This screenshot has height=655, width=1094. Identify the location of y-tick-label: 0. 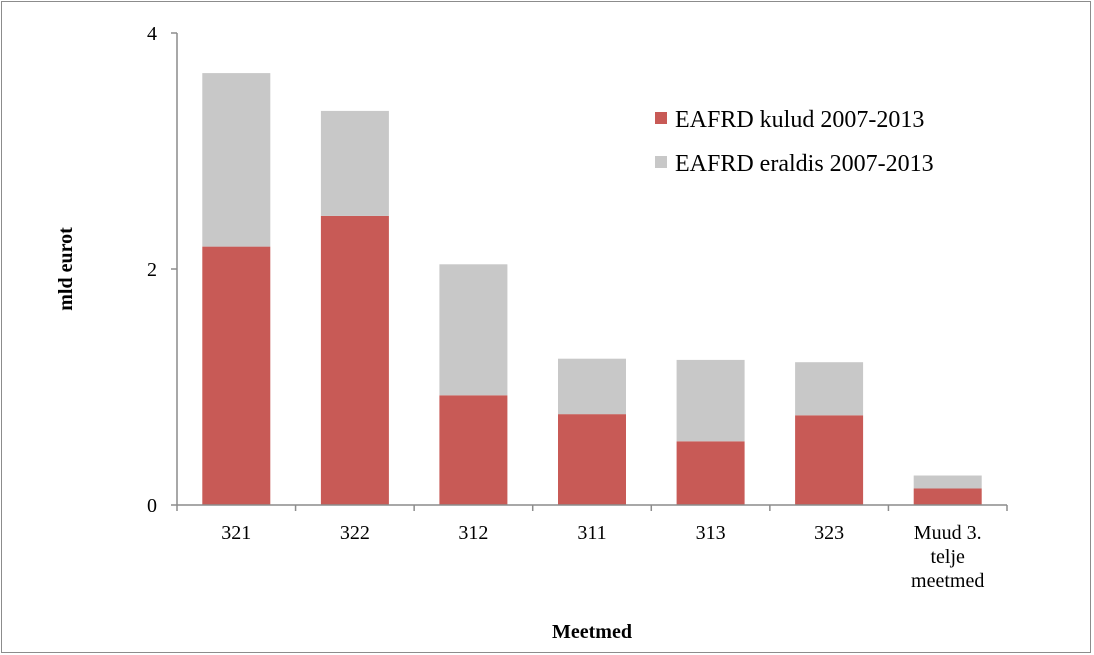
(152, 506).